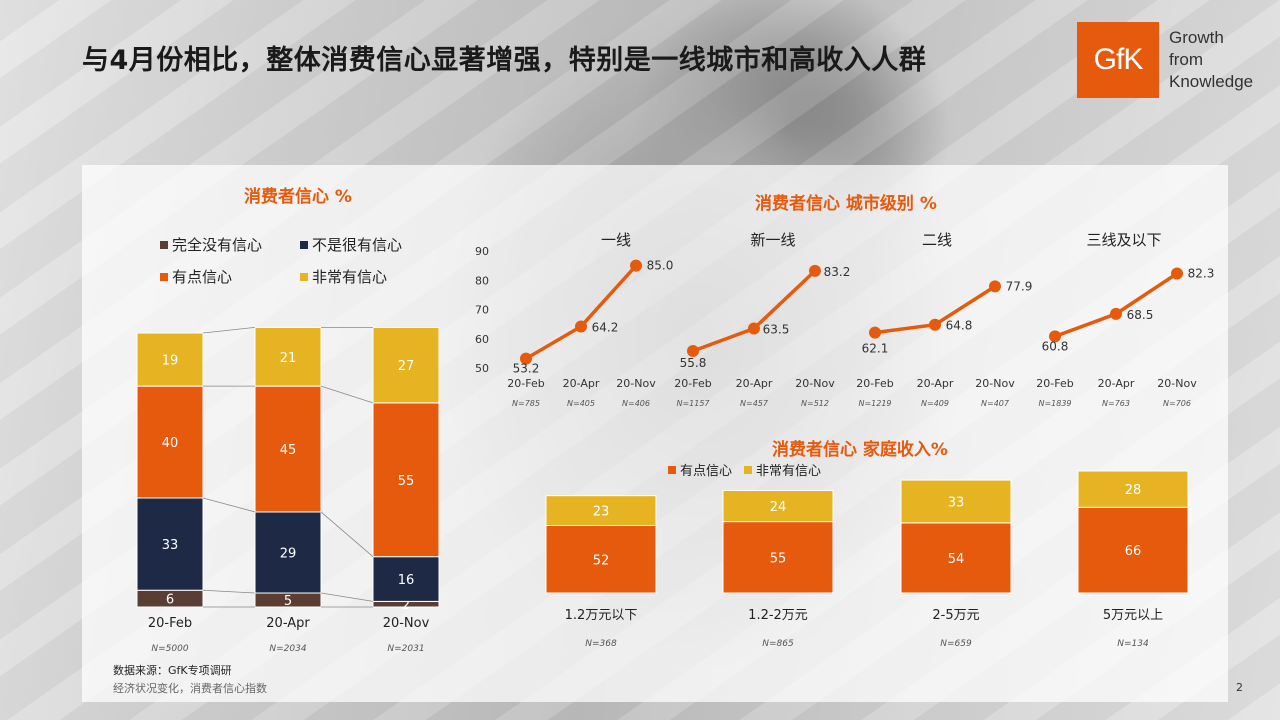 The height and width of the screenshot is (720, 1280). I want to click on legend-item: 完全没有信心, so click(211, 244).